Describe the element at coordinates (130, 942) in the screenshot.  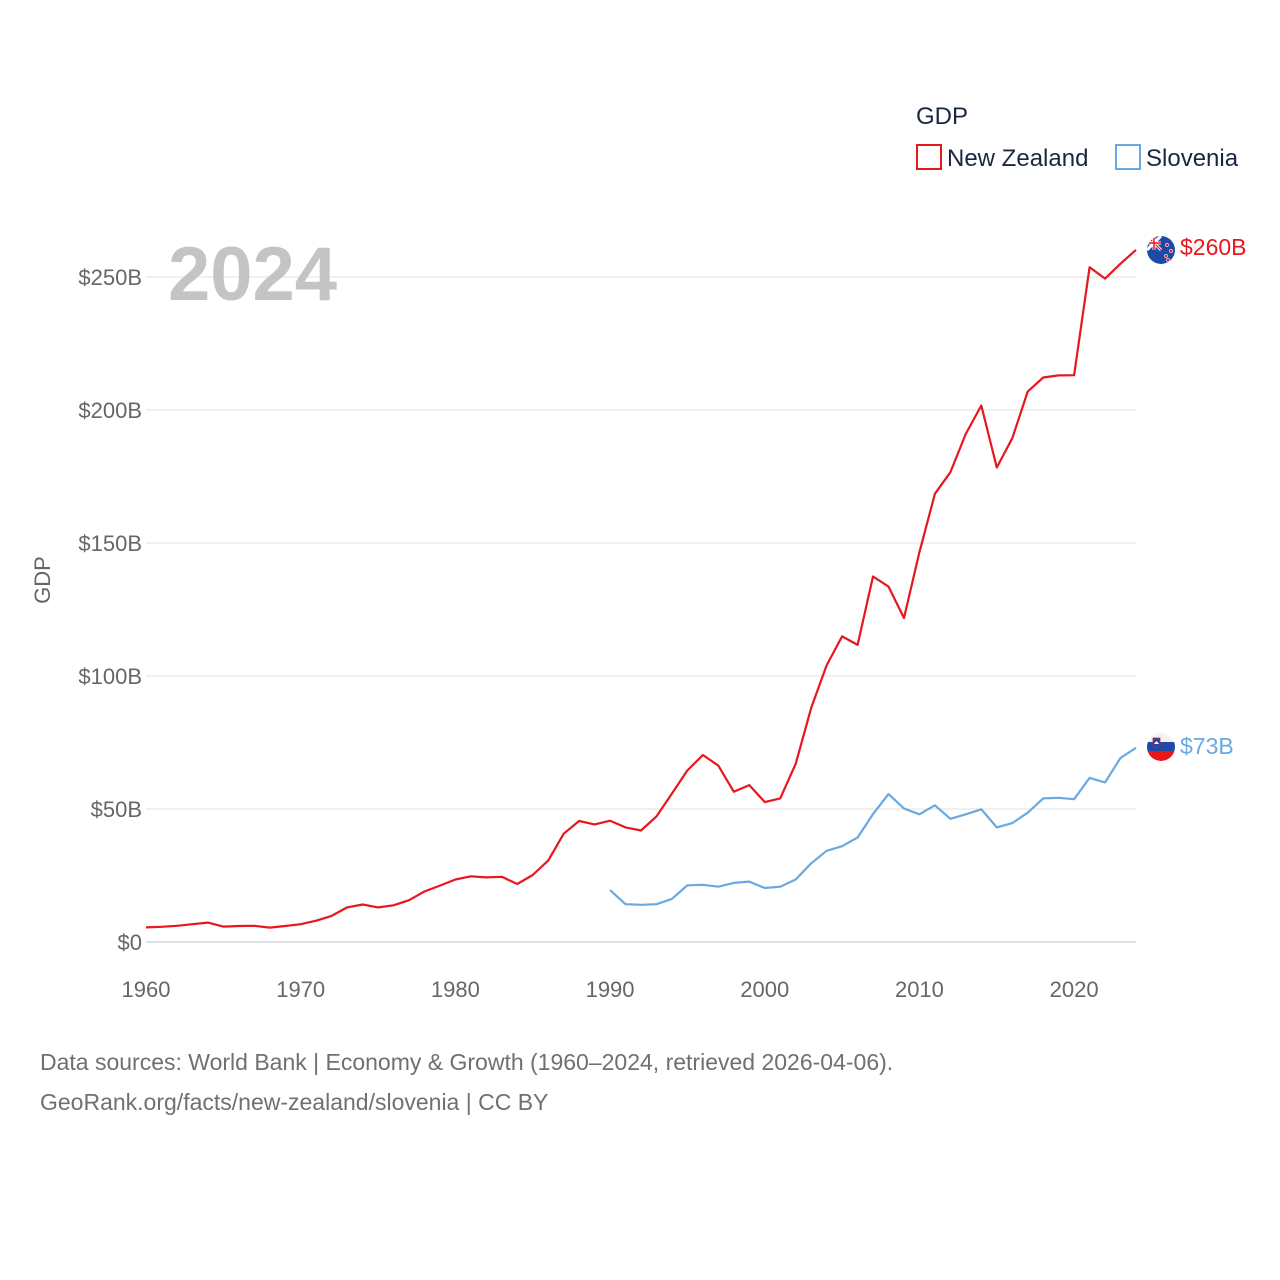
I see `y-tick-label: $0` at that location.